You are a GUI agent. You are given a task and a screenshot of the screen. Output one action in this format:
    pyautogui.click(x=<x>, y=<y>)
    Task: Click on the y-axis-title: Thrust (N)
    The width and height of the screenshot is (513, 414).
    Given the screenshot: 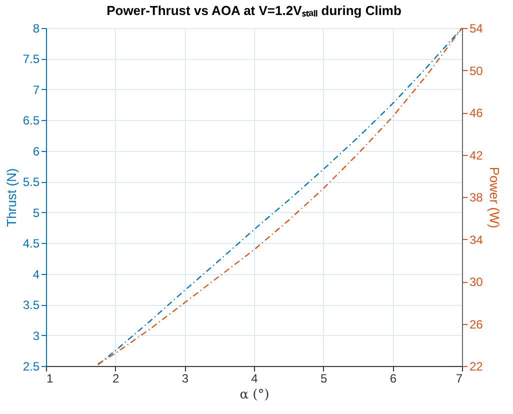 What is the action you would take?
    pyautogui.click(x=11, y=197)
    